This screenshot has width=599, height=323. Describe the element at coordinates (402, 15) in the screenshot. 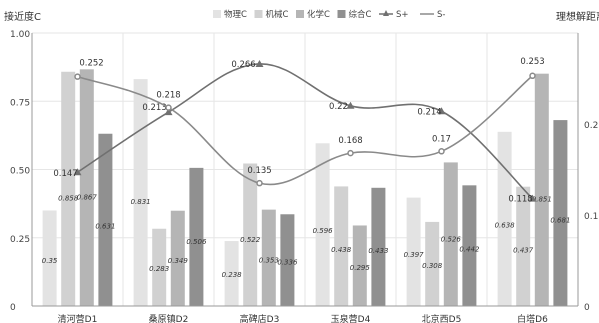

I see `legend-label: S+` at that location.